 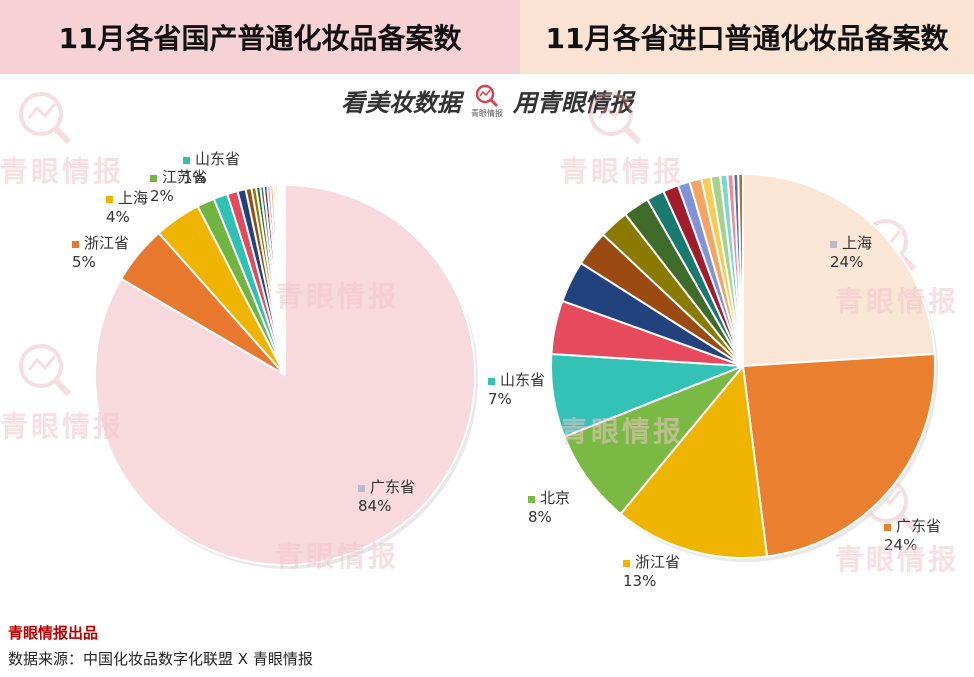 What do you see at coordinates (401, 102) in the screenshot?
I see `slogan-left: 看美妆数据` at bounding box center [401, 102].